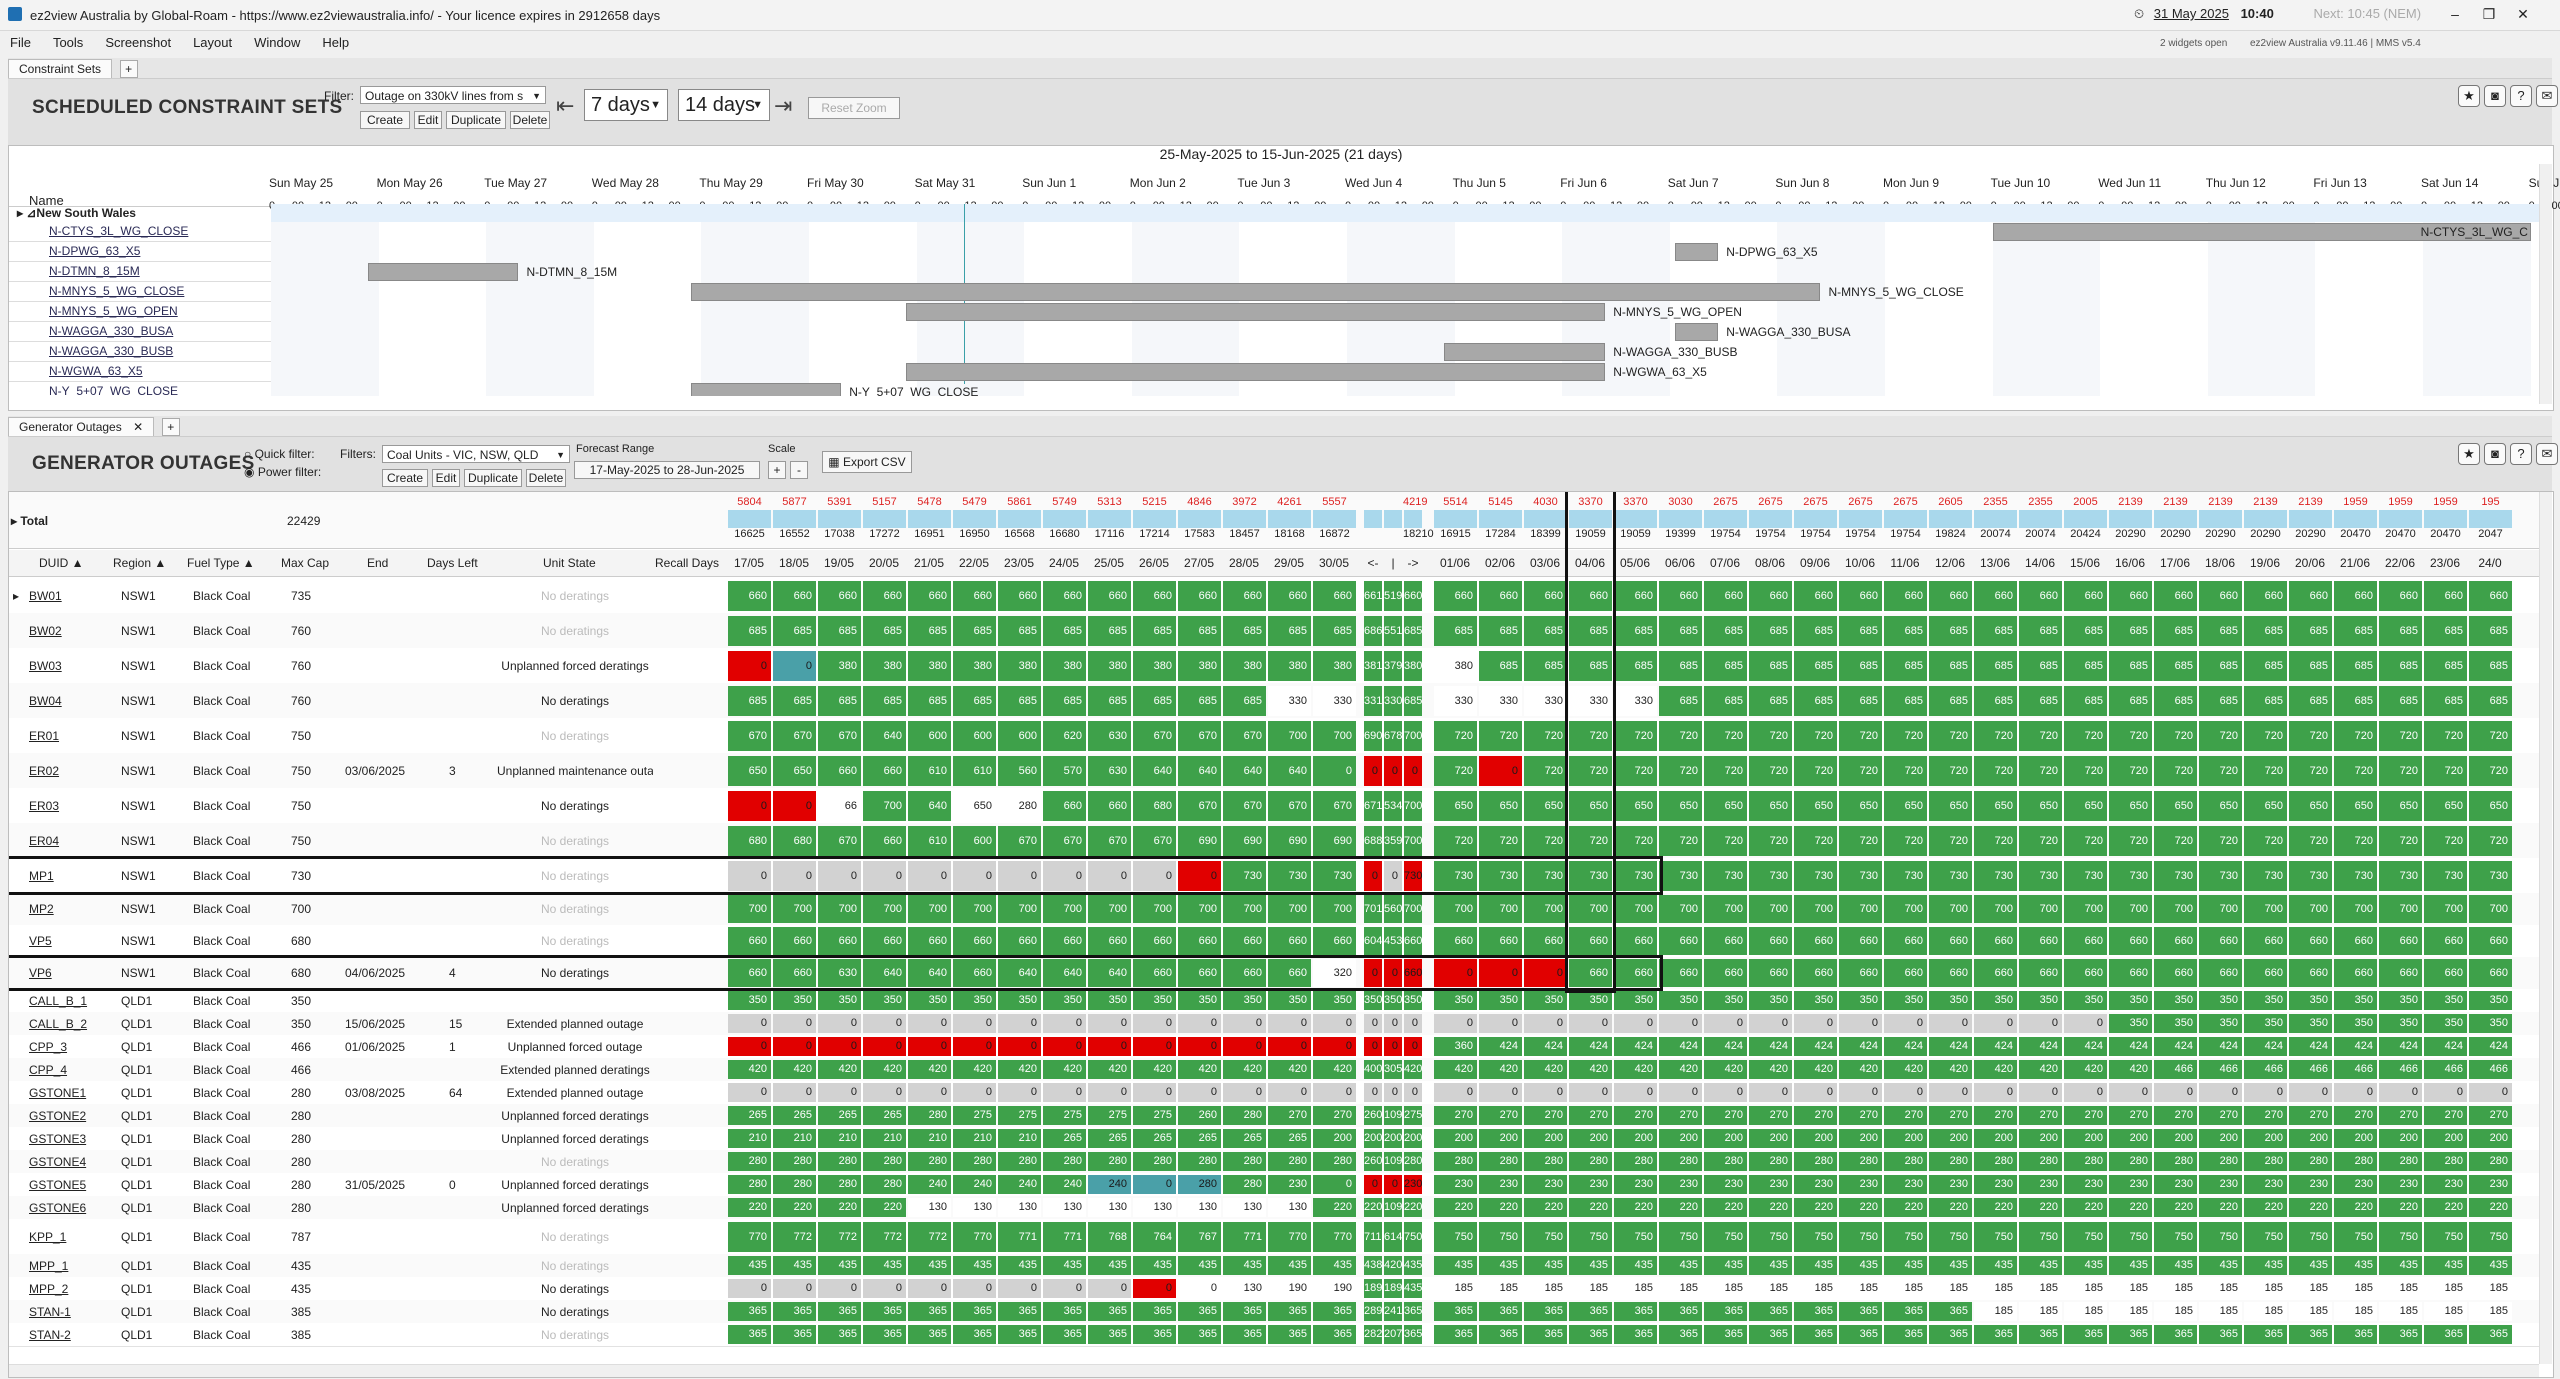 The image size is (2560, 1379). What do you see at coordinates (929, 1207) in the screenshot?
I see `history-cell: 130` at bounding box center [929, 1207].